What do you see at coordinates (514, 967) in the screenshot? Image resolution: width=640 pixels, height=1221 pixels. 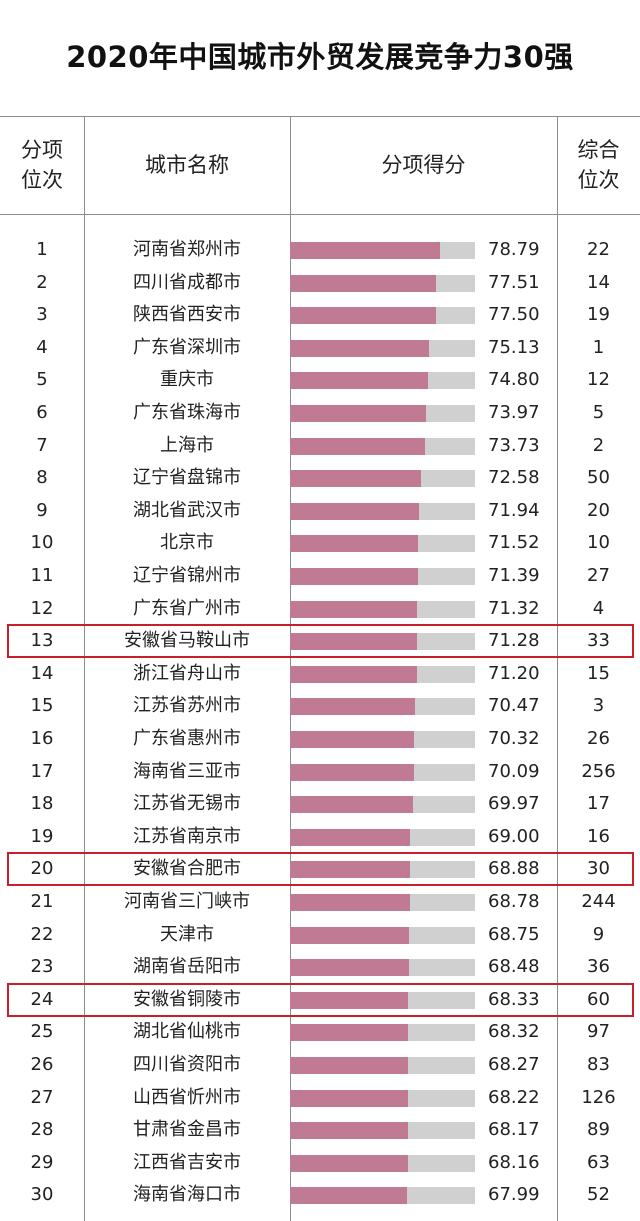 I see `score-label: 68.48` at bounding box center [514, 967].